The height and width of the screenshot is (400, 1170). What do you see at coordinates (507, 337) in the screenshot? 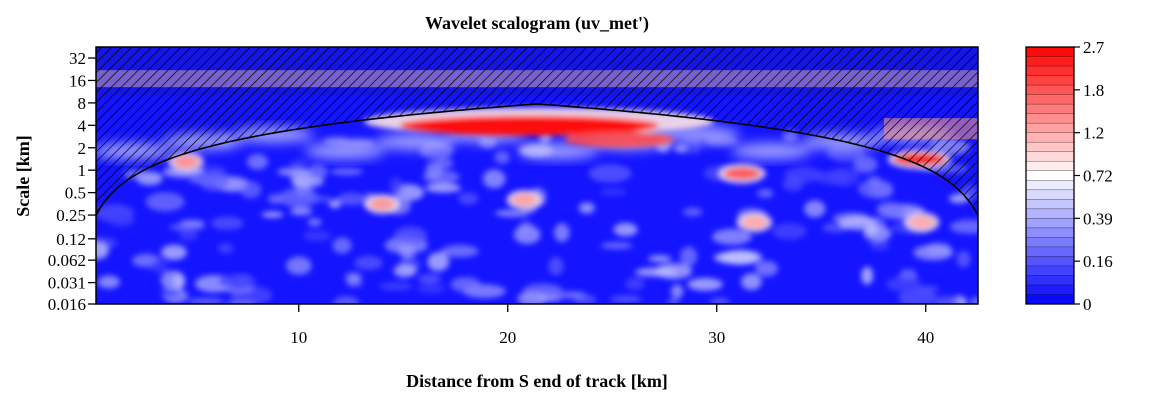
I see `x-tick-label: 20` at bounding box center [507, 337].